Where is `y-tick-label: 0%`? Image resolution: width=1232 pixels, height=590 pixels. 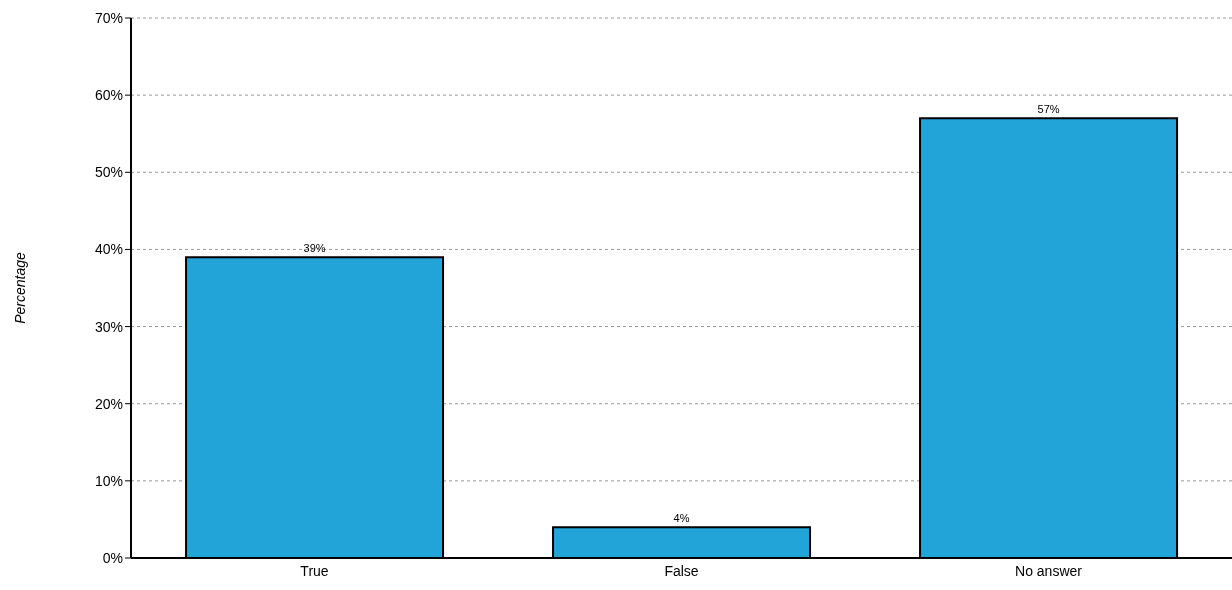 y-tick-label: 0% is located at coordinates (112, 557).